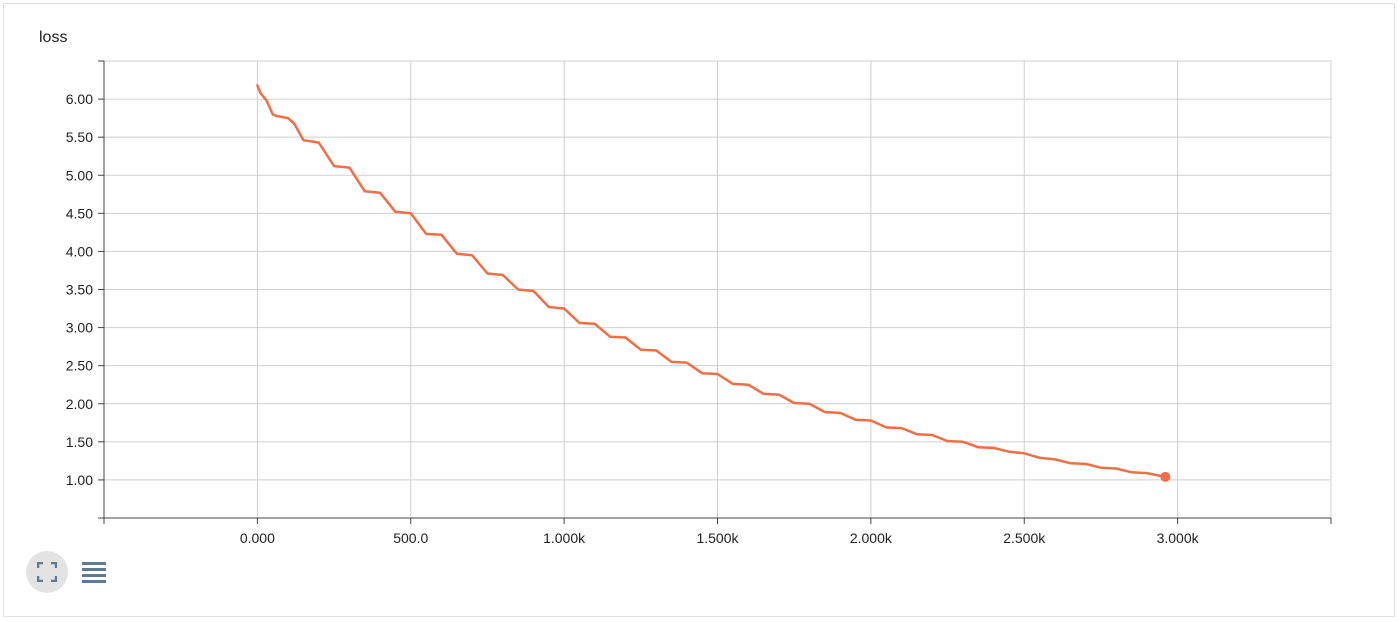 This screenshot has width=1400, height=622. What do you see at coordinates (871, 538) in the screenshot?
I see `x-tick-label: 2.000k` at bounding box center [871, 538].